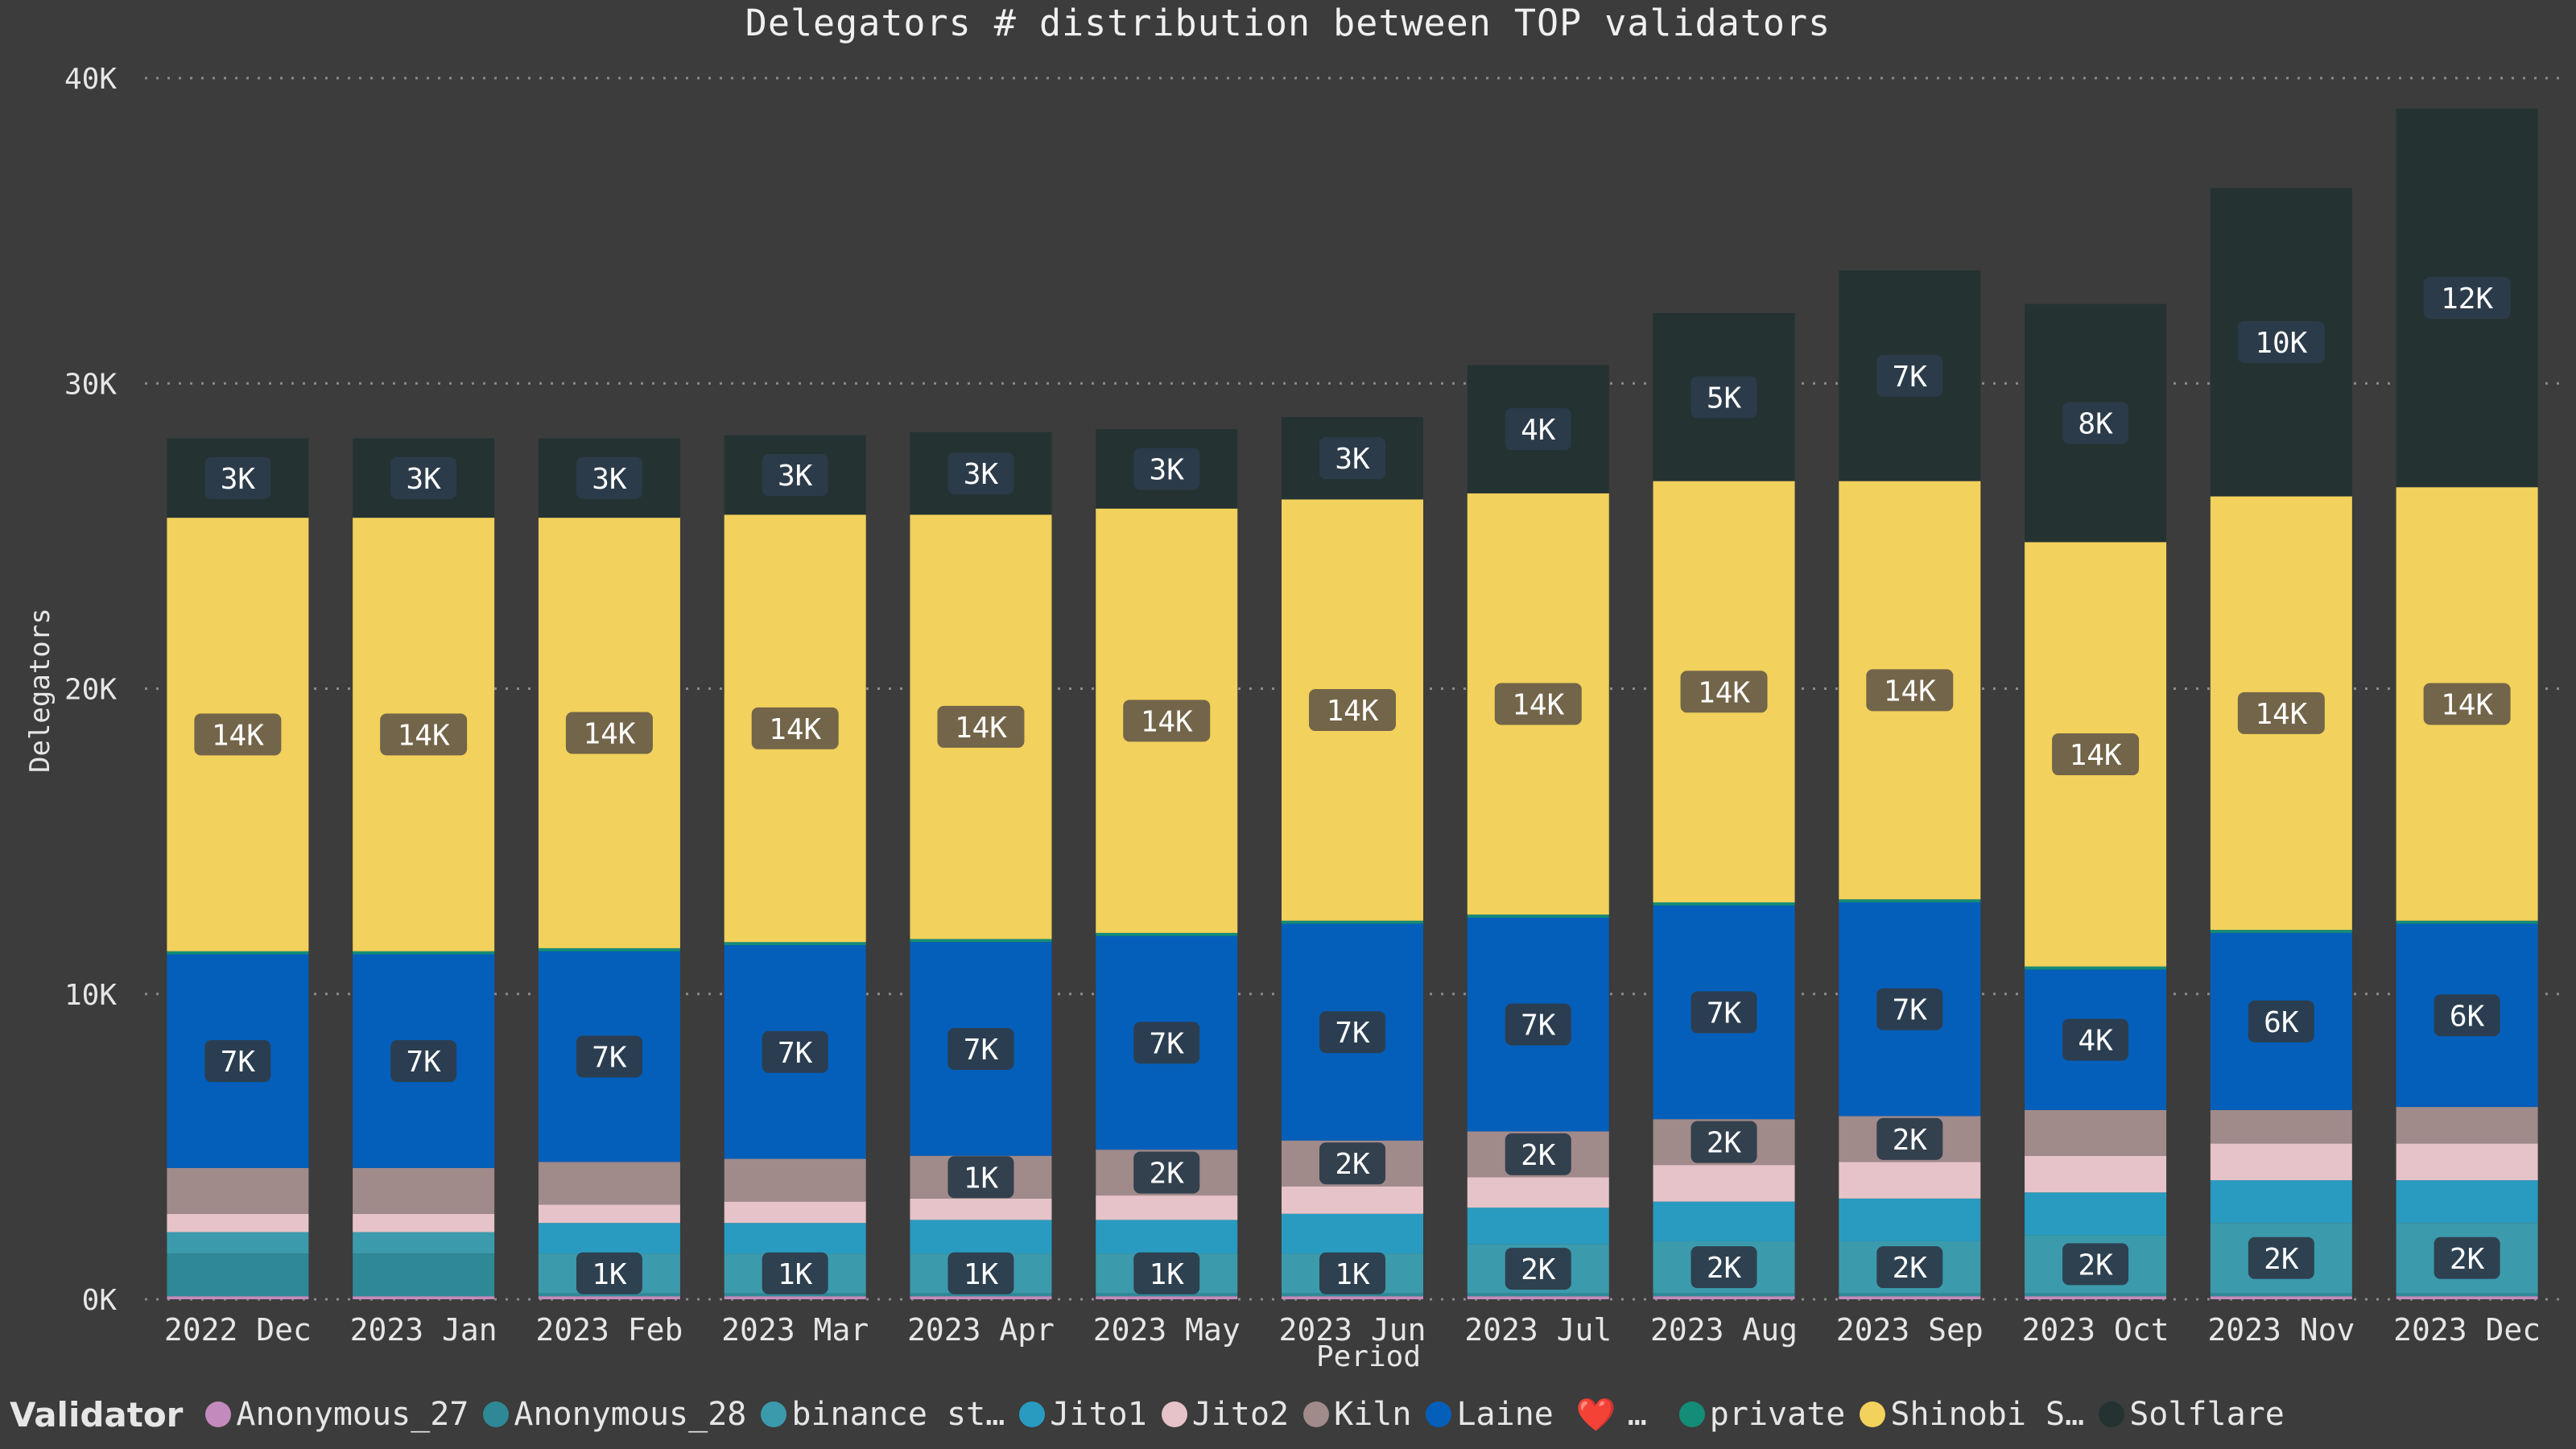  I want to click on legend-label: private, so click(1777, 1414).